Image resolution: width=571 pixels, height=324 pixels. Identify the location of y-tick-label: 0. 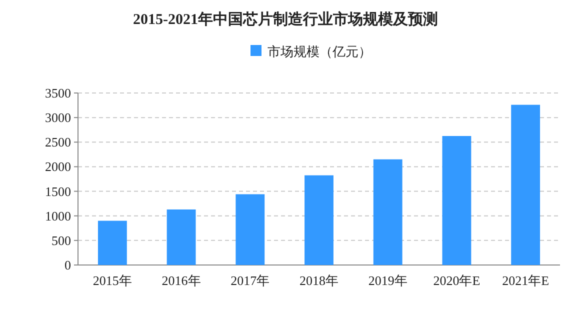
(67, 265).